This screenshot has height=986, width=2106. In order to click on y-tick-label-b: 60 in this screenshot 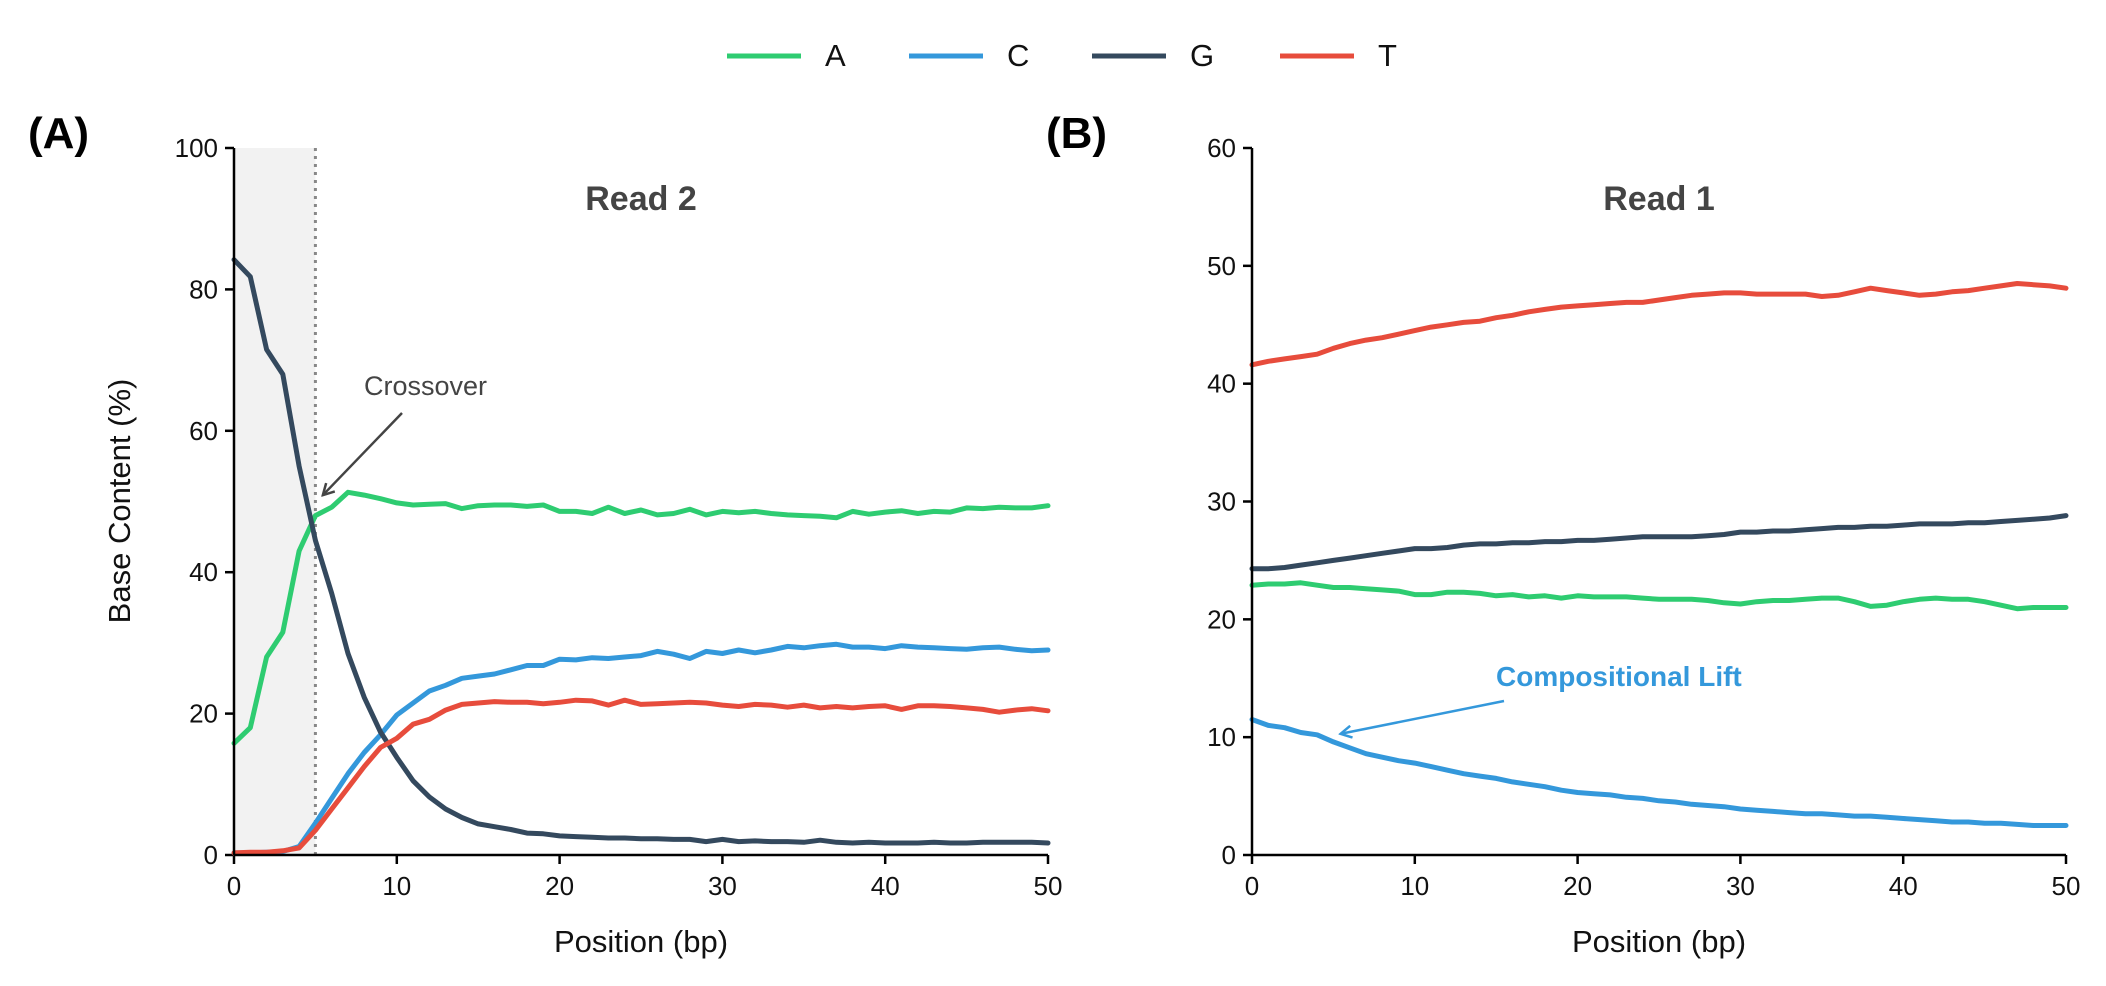, I will do `click(1221, 148)`.